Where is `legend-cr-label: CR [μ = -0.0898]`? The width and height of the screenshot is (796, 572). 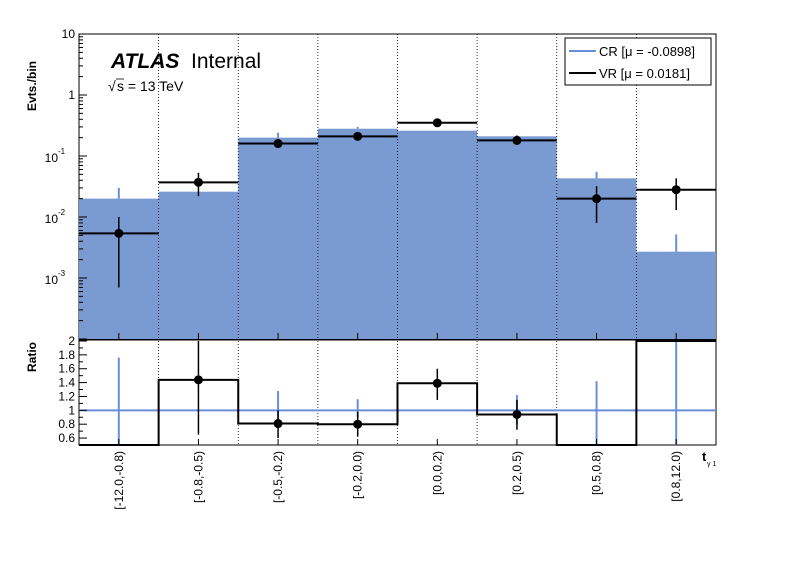 legend-cr-label: CR [μ = -0.0898] is located at coordinates (647, 51).